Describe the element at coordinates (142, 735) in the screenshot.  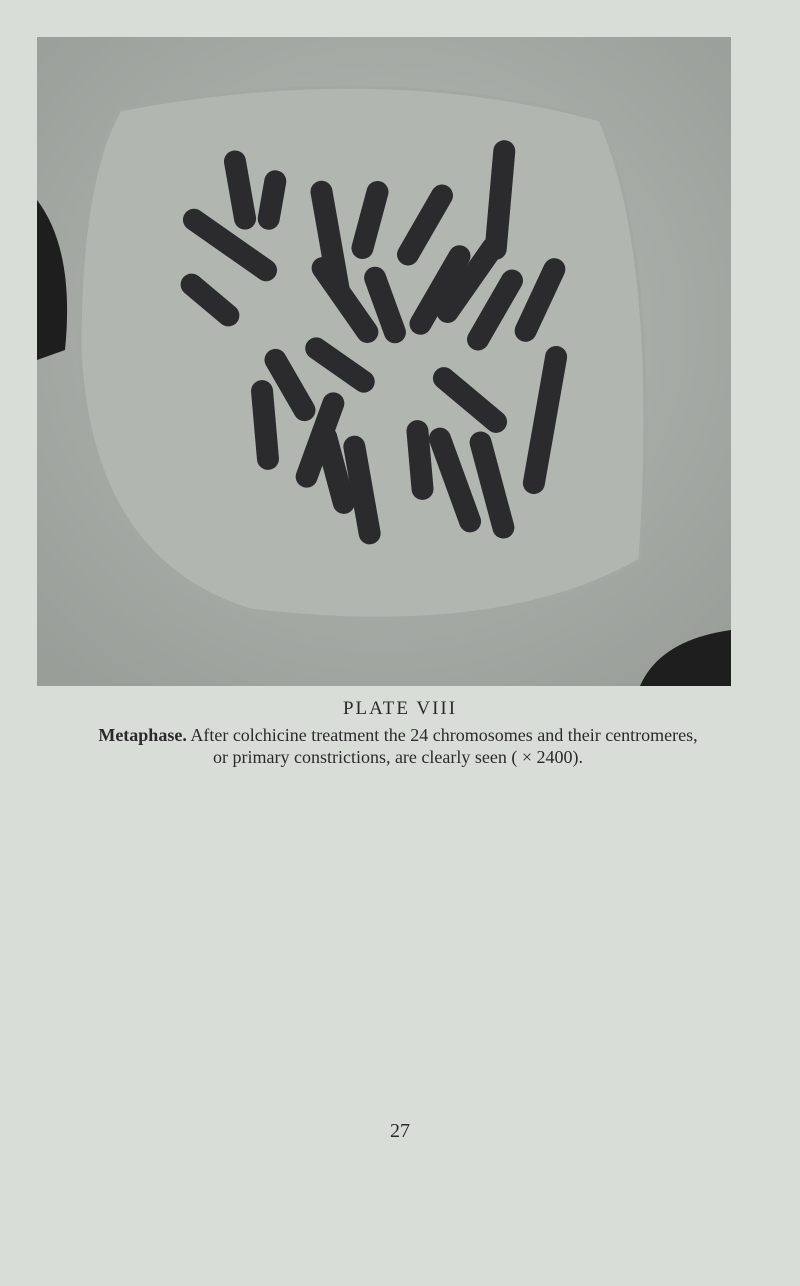
I see `caption-lead: Metaphase.` at that location.